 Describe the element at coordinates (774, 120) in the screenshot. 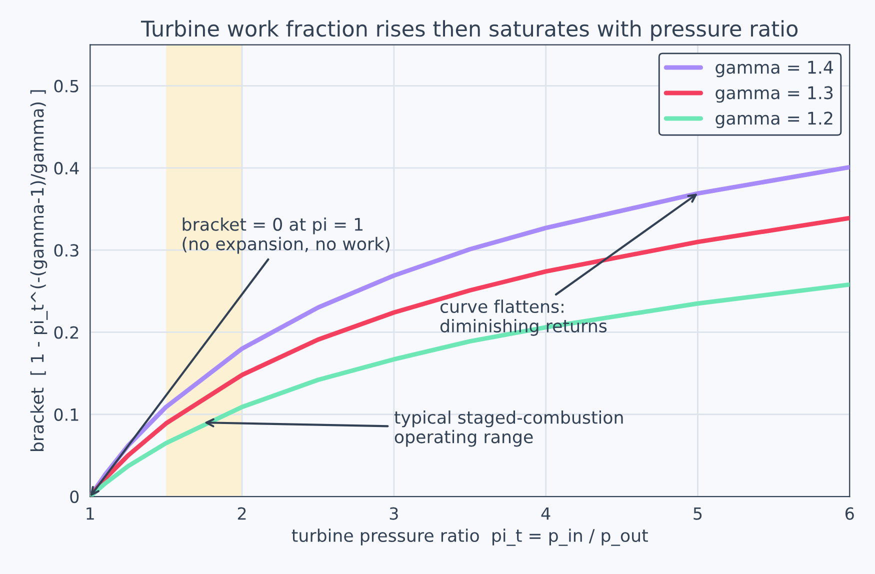

I see `legend-label: gamma = 1.2` at that location.